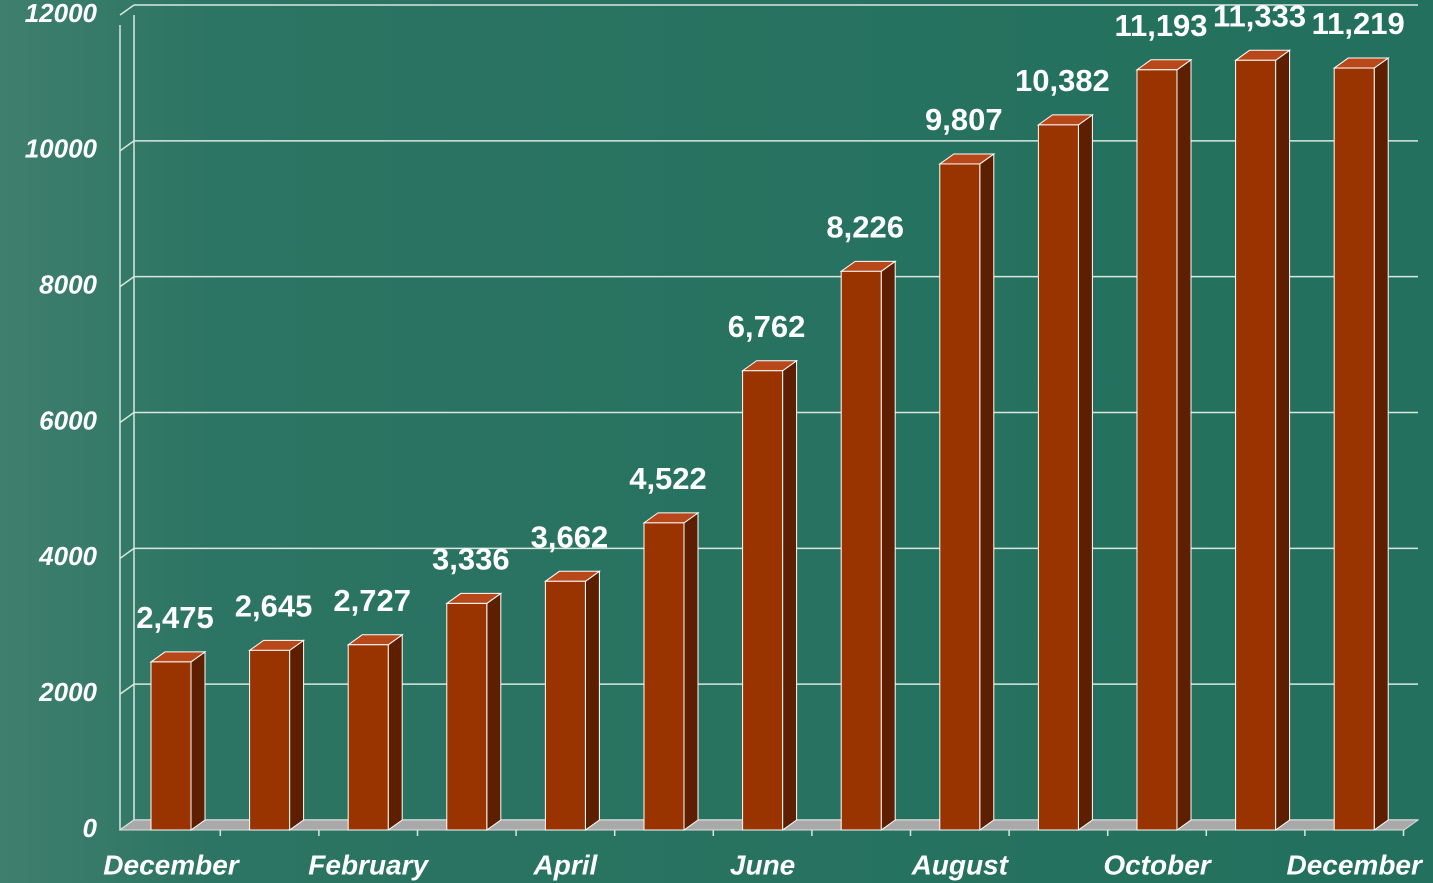 This screenshot has height=883, width=1433. What do you see at coordinates (570, 536) in the screenshot?
I see `value-label: 3,662` at bounding box center [570, 536].